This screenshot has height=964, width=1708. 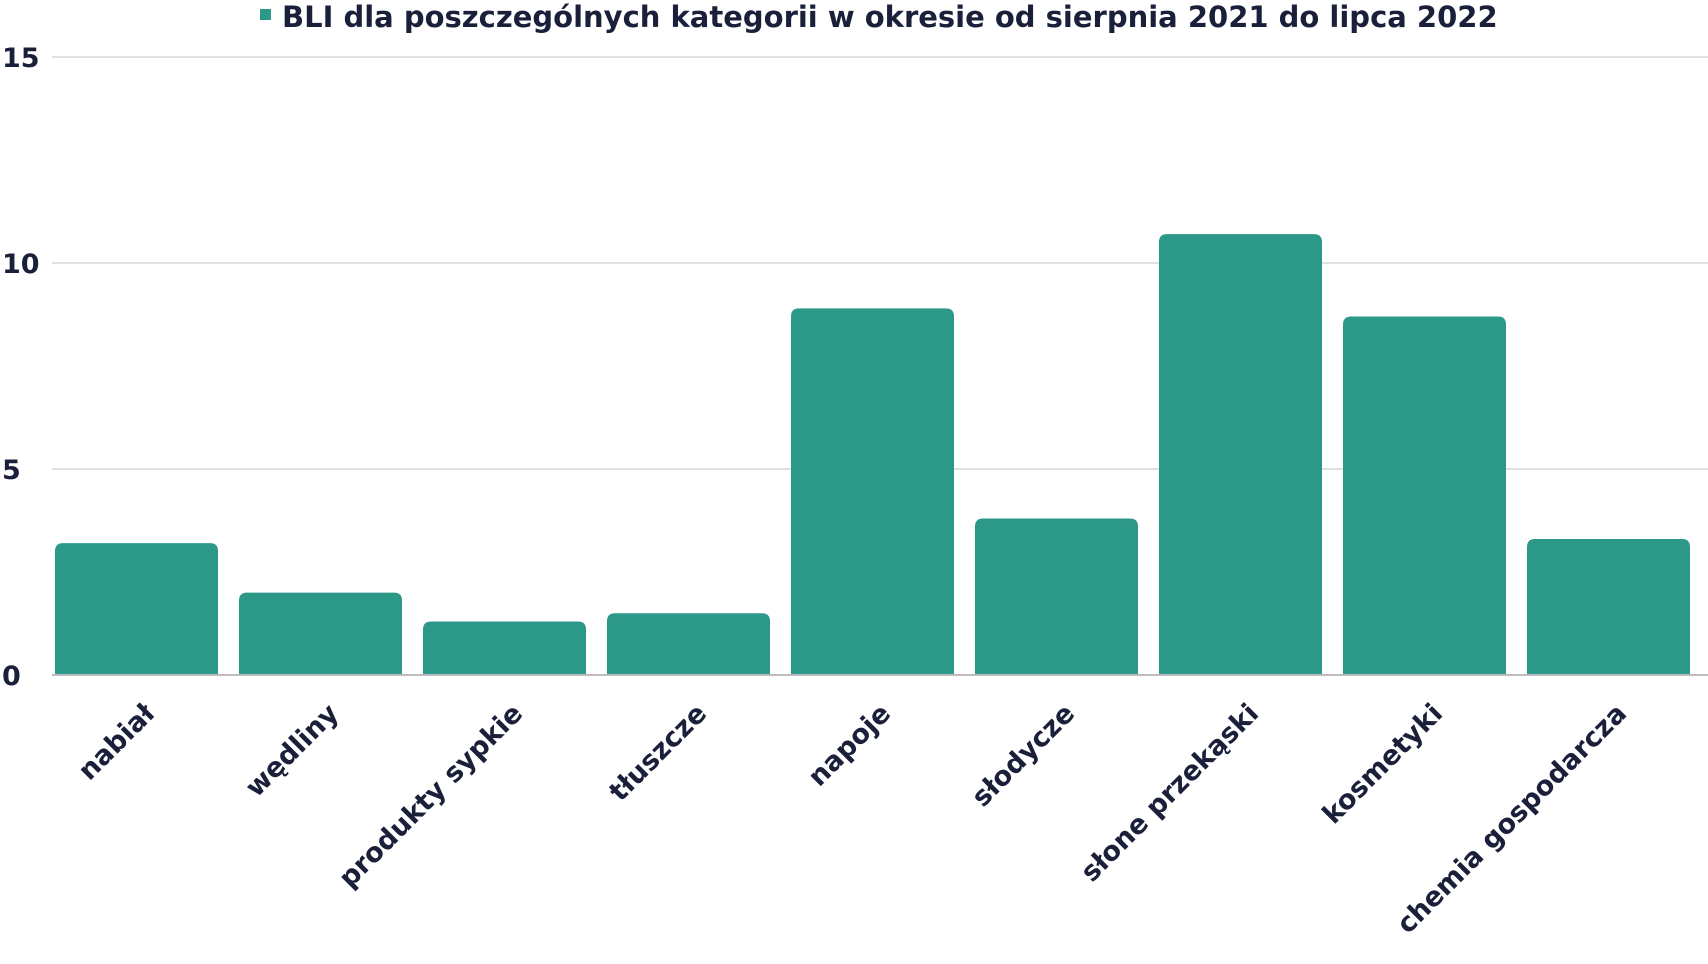 I want to click on y-axis-ticks: 0 5 10 15, so click(x=21, y=367).